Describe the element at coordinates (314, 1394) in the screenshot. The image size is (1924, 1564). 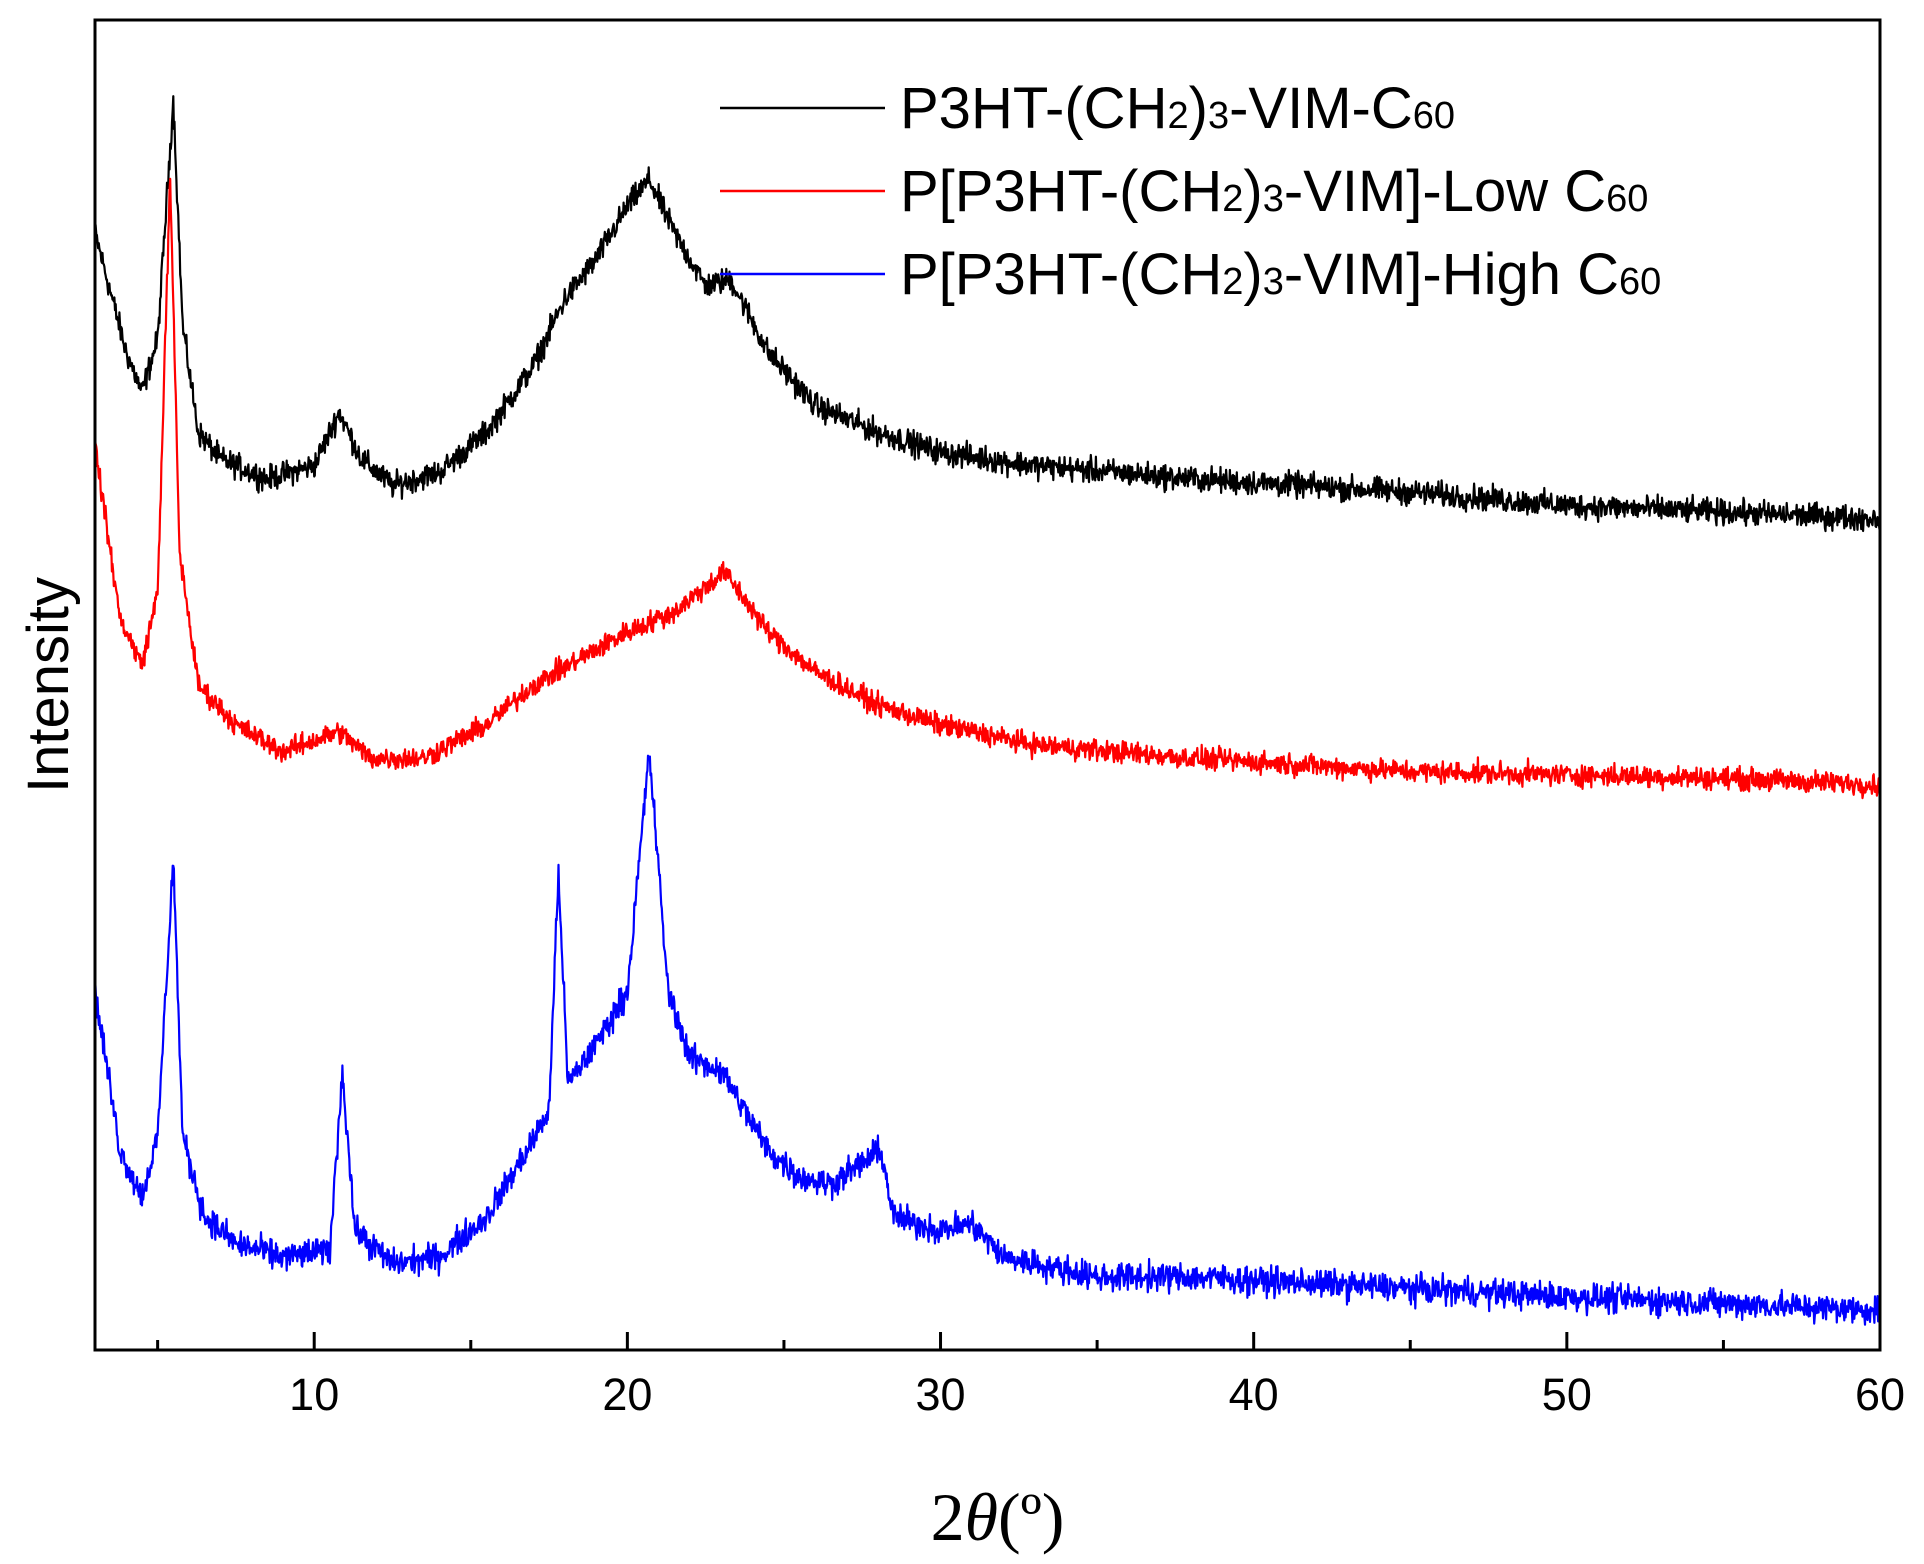
I see `x-tick-label: 10` at that location.